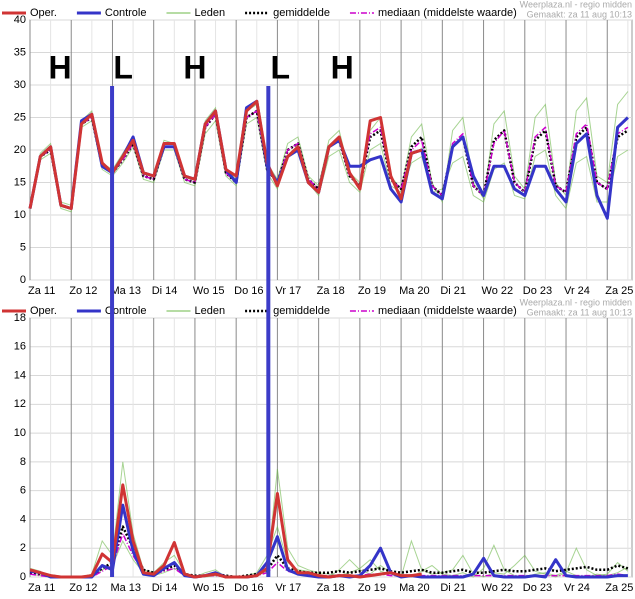 The height and width of the screenshot is (599, 635). Describe the element at coordinates (20, 375) in the screenshot. I see `y-tick-label: 14` at that location.